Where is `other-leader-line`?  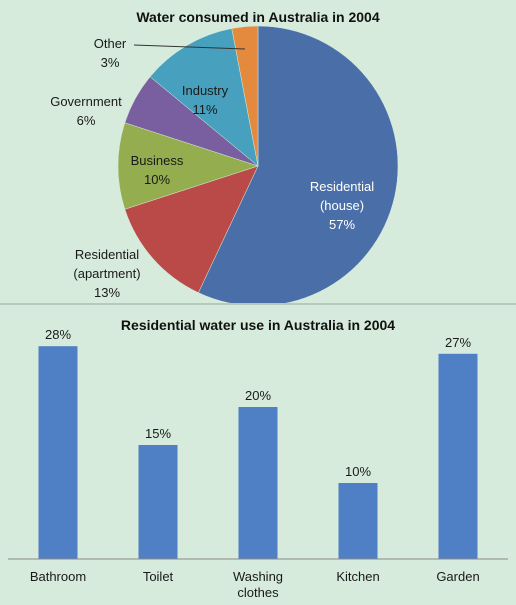
other-leader-line is located at coordinates (189, 47).